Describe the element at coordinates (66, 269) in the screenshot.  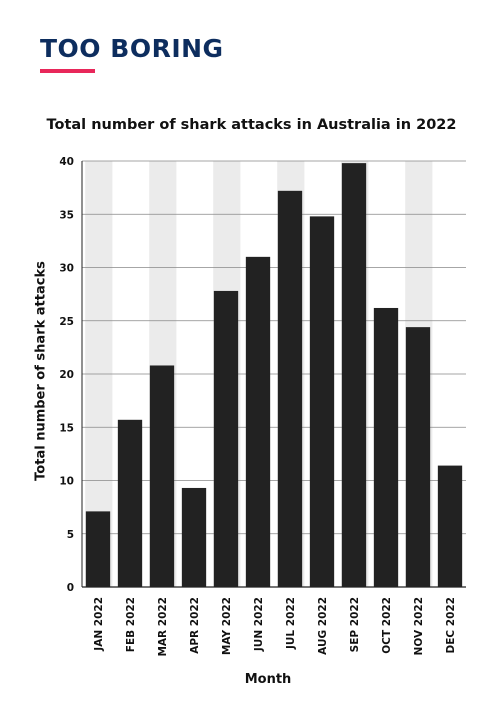
I see `y-tick-label: 30` at that location.